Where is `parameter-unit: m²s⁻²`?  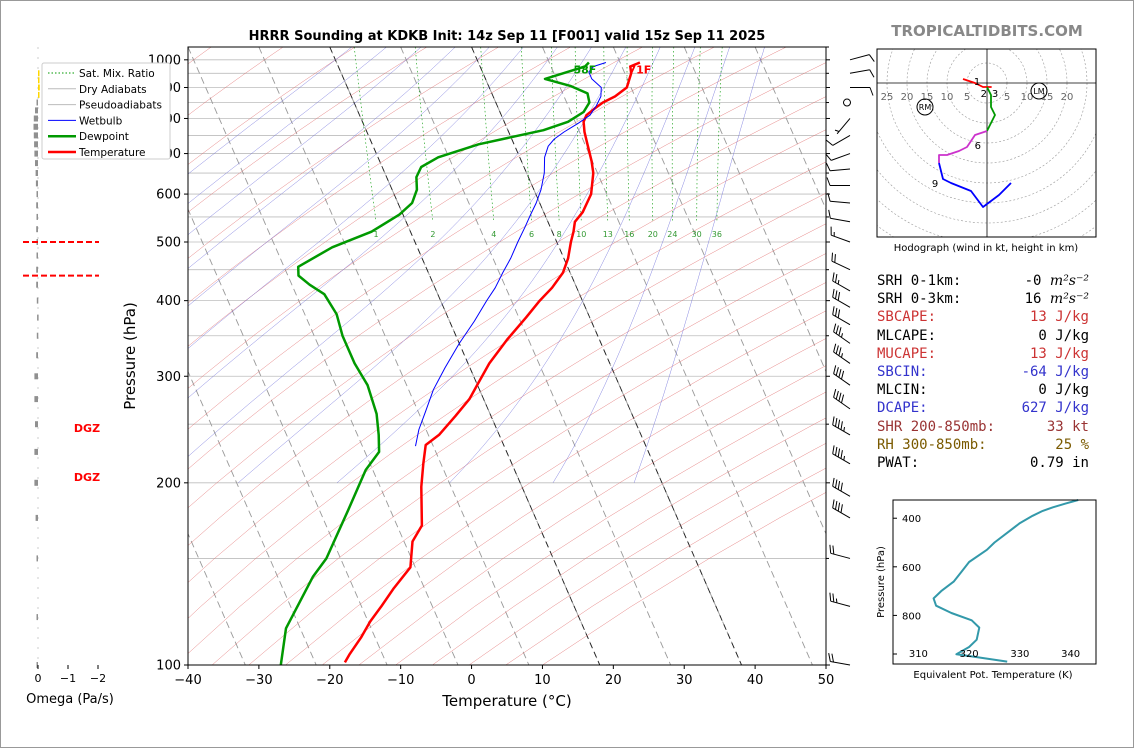
parameter-unit: m²s⁻² is located at coordinates (1069, 299).